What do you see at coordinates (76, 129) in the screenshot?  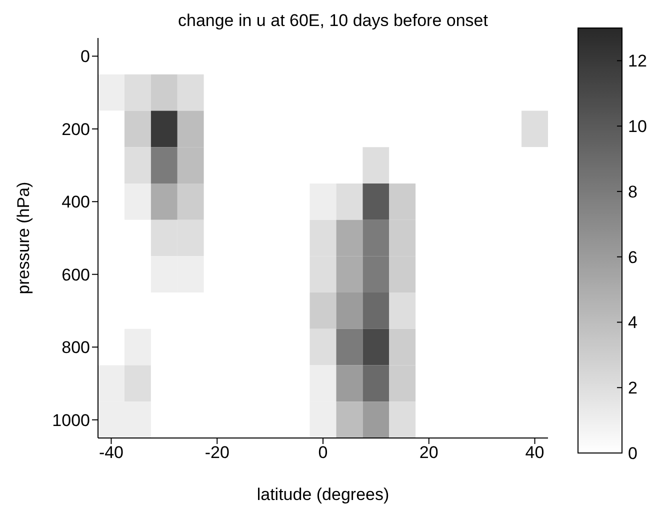 I see `y-tick-label: 200` at bounding box center [76, 129].